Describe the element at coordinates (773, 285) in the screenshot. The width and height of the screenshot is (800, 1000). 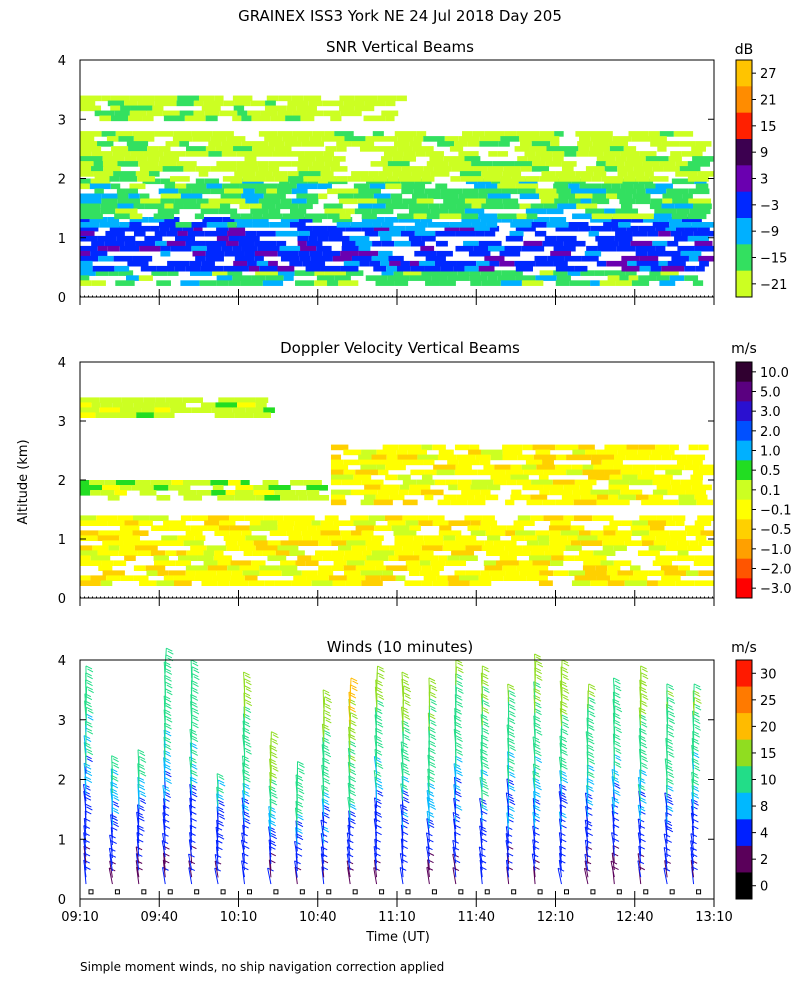
I see `colorbar-label: −21` at that location.